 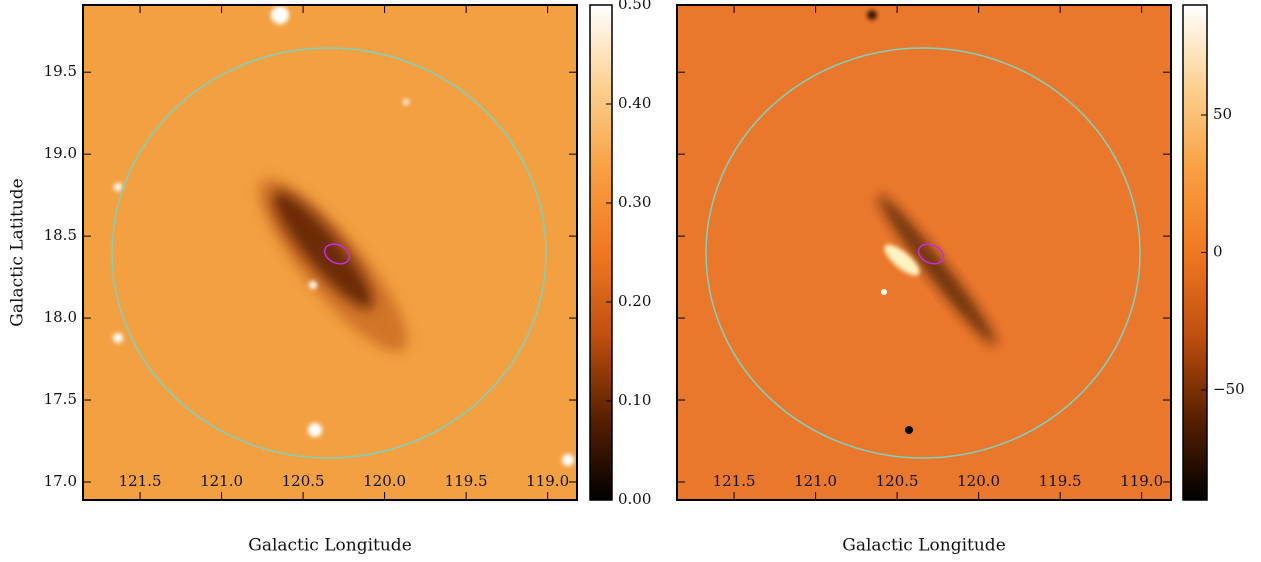 What do you see at coordinates (60, 153) in the screenshot?
I see `y-tick-label: 19.0` at bounding box center [60, 153].